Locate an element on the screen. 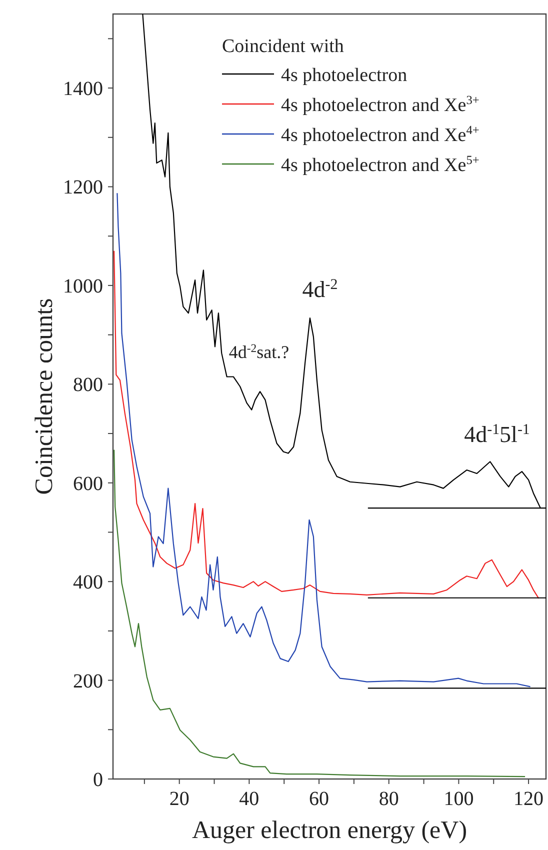 The image size is (548, 850). y-tick-label: 0 is located at coordinates (98, 780).